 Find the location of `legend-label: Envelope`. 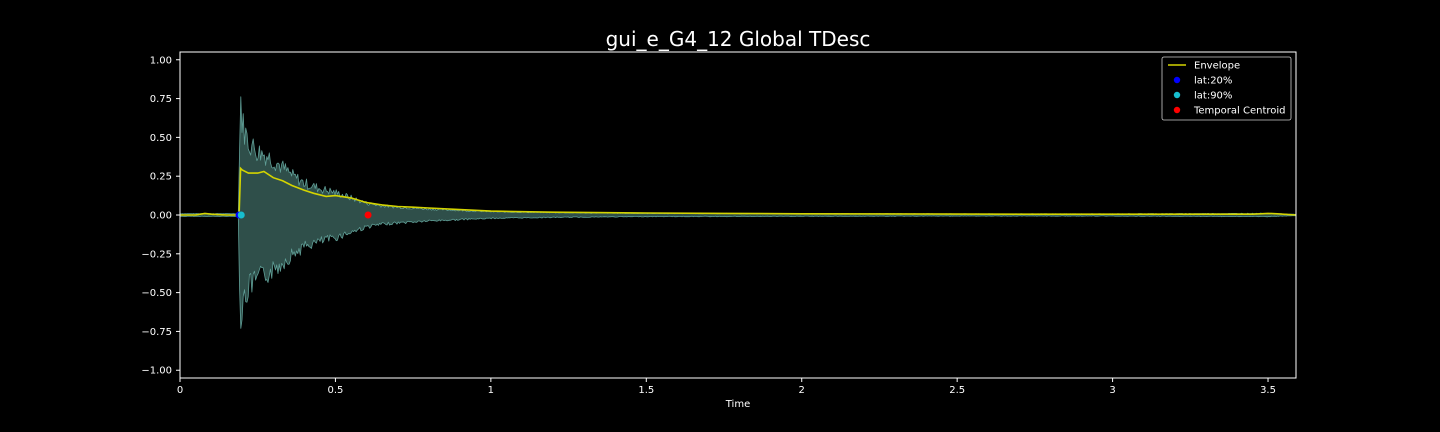

legend-label: Envelope is located at coordinates (1217, 66).